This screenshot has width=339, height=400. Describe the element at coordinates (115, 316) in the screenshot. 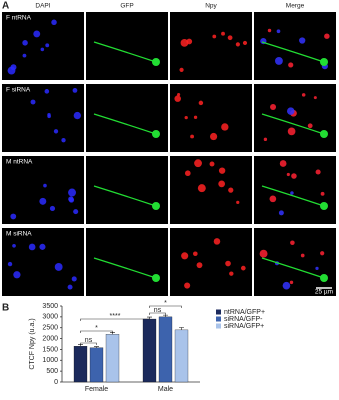

I see `annotation: ****` at that location.